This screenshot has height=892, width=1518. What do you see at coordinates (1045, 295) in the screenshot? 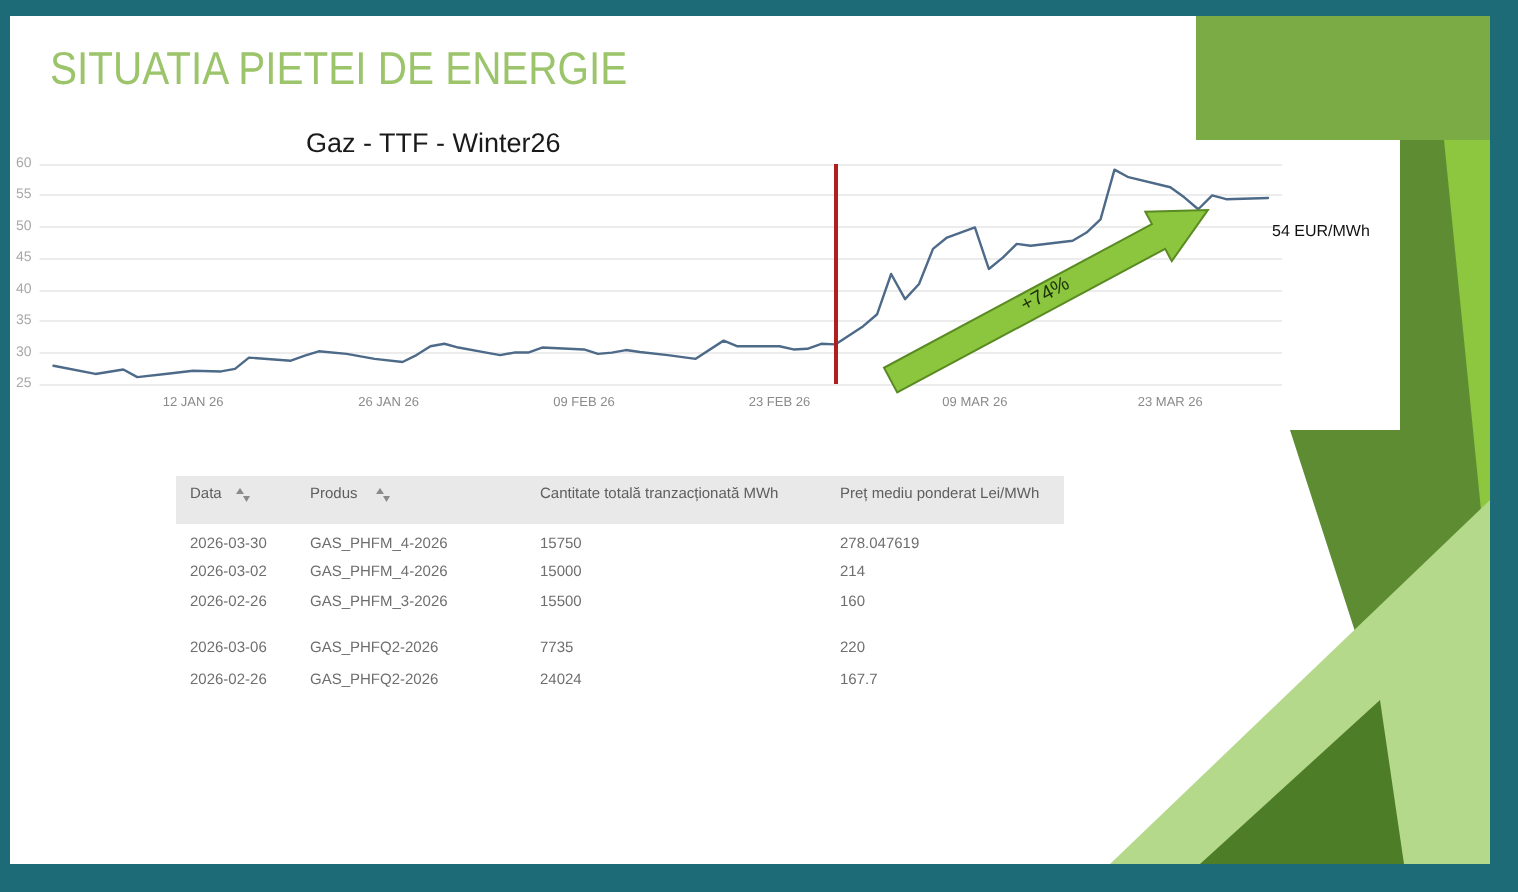
I see `annotation: +74%` at bounding box center [1045, 295].